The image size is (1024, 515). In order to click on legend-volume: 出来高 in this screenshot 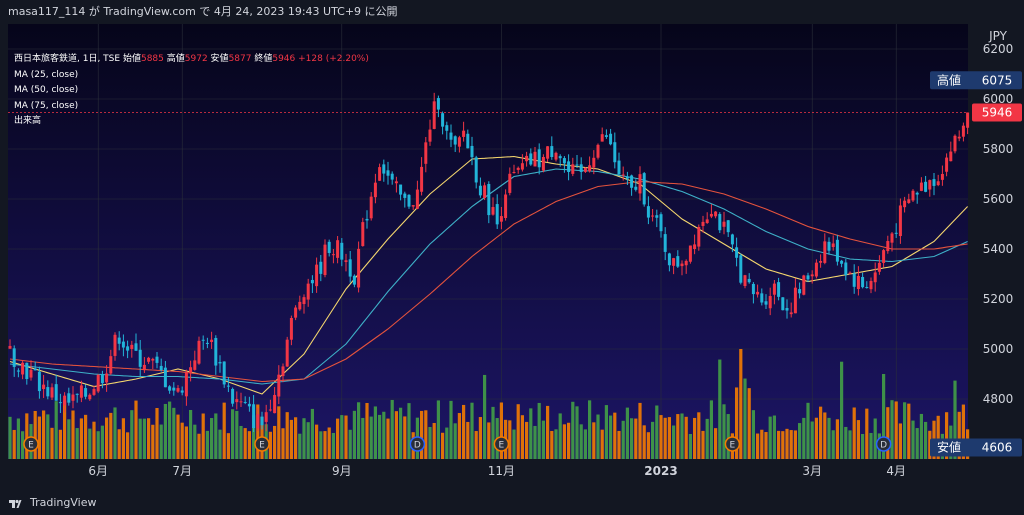, I will do `click(28, 121)`.